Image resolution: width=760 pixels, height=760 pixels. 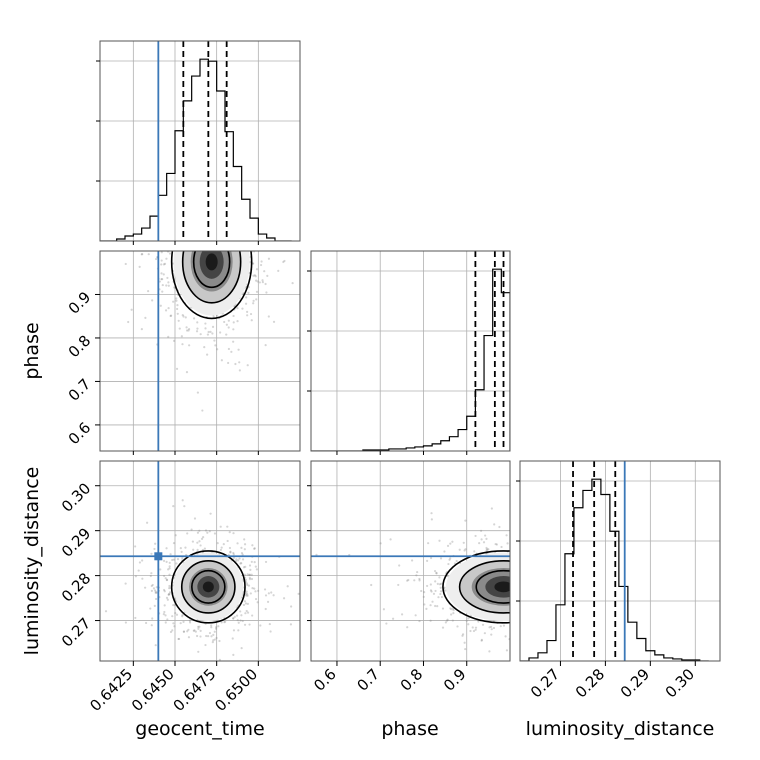 I want to click on ylabel-phase: phase, so click(x=32, y=350).